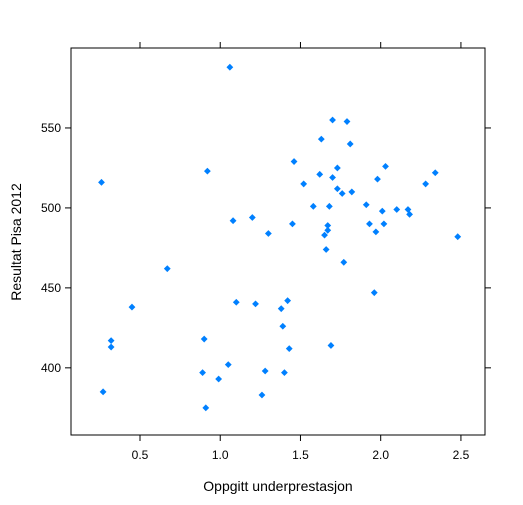 Image resolution: width=523 pixels, height=505 pixels. Describe the element at coordinates (220, 455) in the screenshot. I see `x-tick-label: 1.0` at that location.